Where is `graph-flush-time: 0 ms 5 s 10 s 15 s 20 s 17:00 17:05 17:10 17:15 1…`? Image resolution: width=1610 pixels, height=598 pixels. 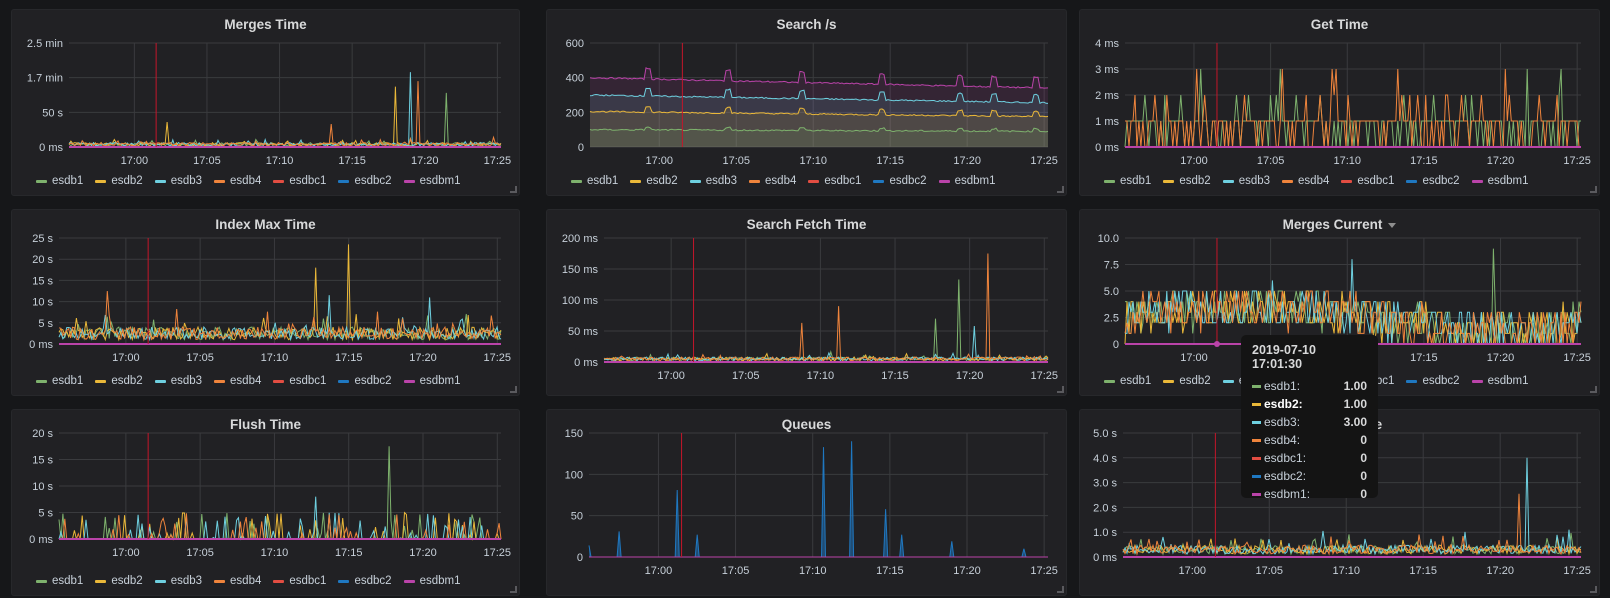 graph-flush-time: 0 ms 5 s 10 s 15 s 20 s 17:00 17:05 17:10 17:15 1… is located at coordinates (266, 503).